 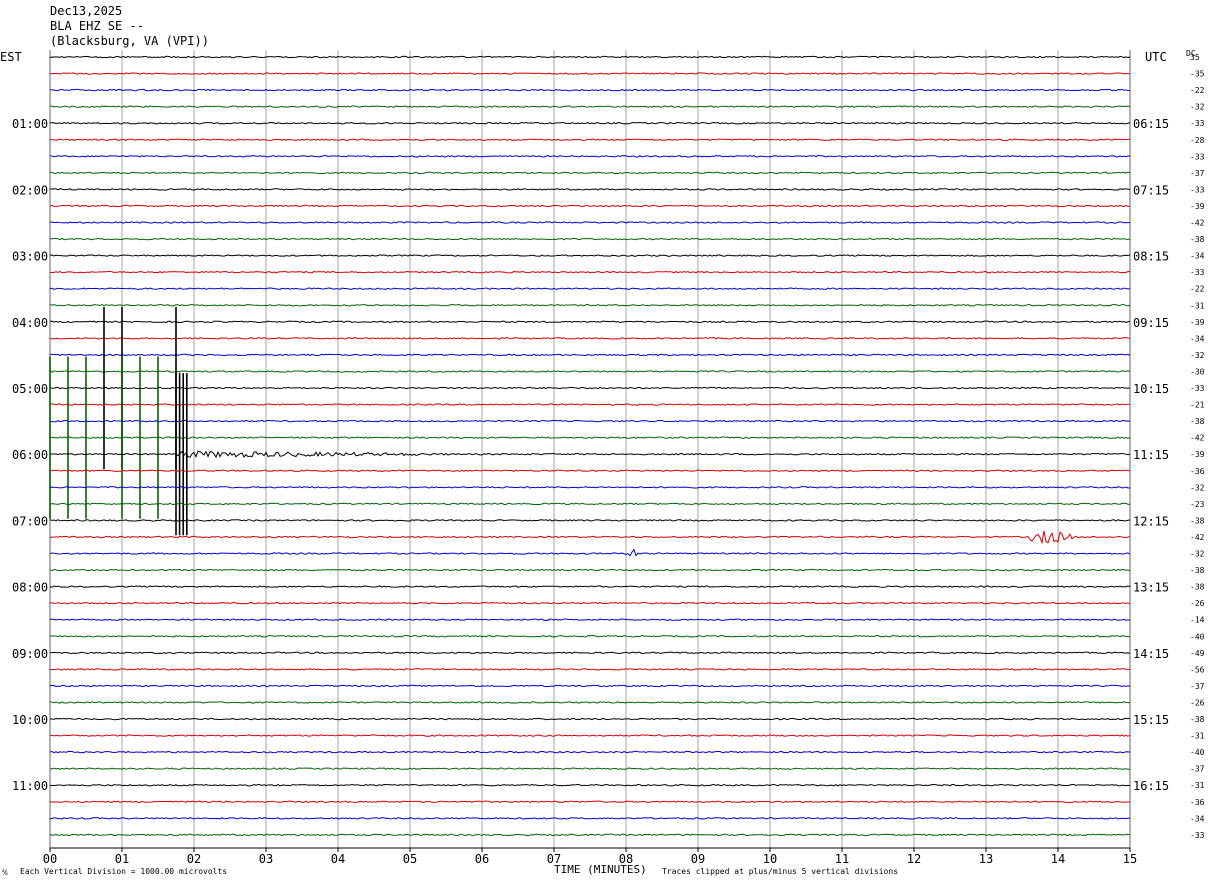 I want to click on x-tick-label: 11, so click(x=842, y=859).